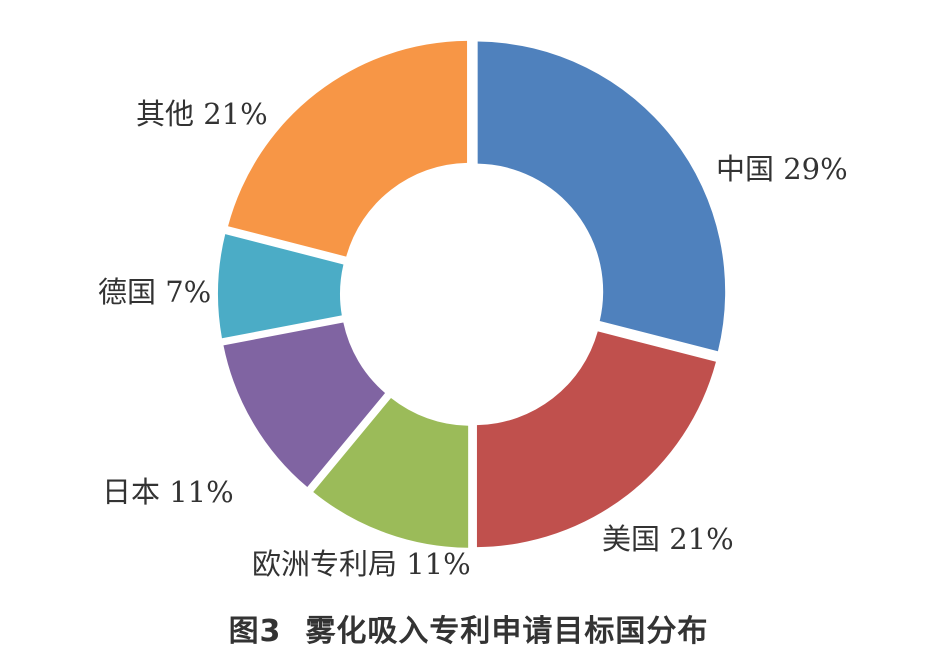 Image resolution: width=937 pixels, height=669 pixels. I want to click on slice-label-4: 日本 11%, so click(168, 492).